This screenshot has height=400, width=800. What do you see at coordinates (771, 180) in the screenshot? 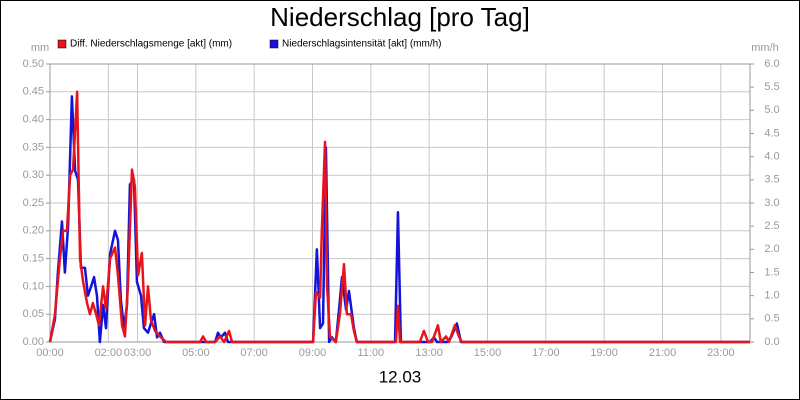
I see `y2-tick-label: 3.5` at bounding box center [771, 180].